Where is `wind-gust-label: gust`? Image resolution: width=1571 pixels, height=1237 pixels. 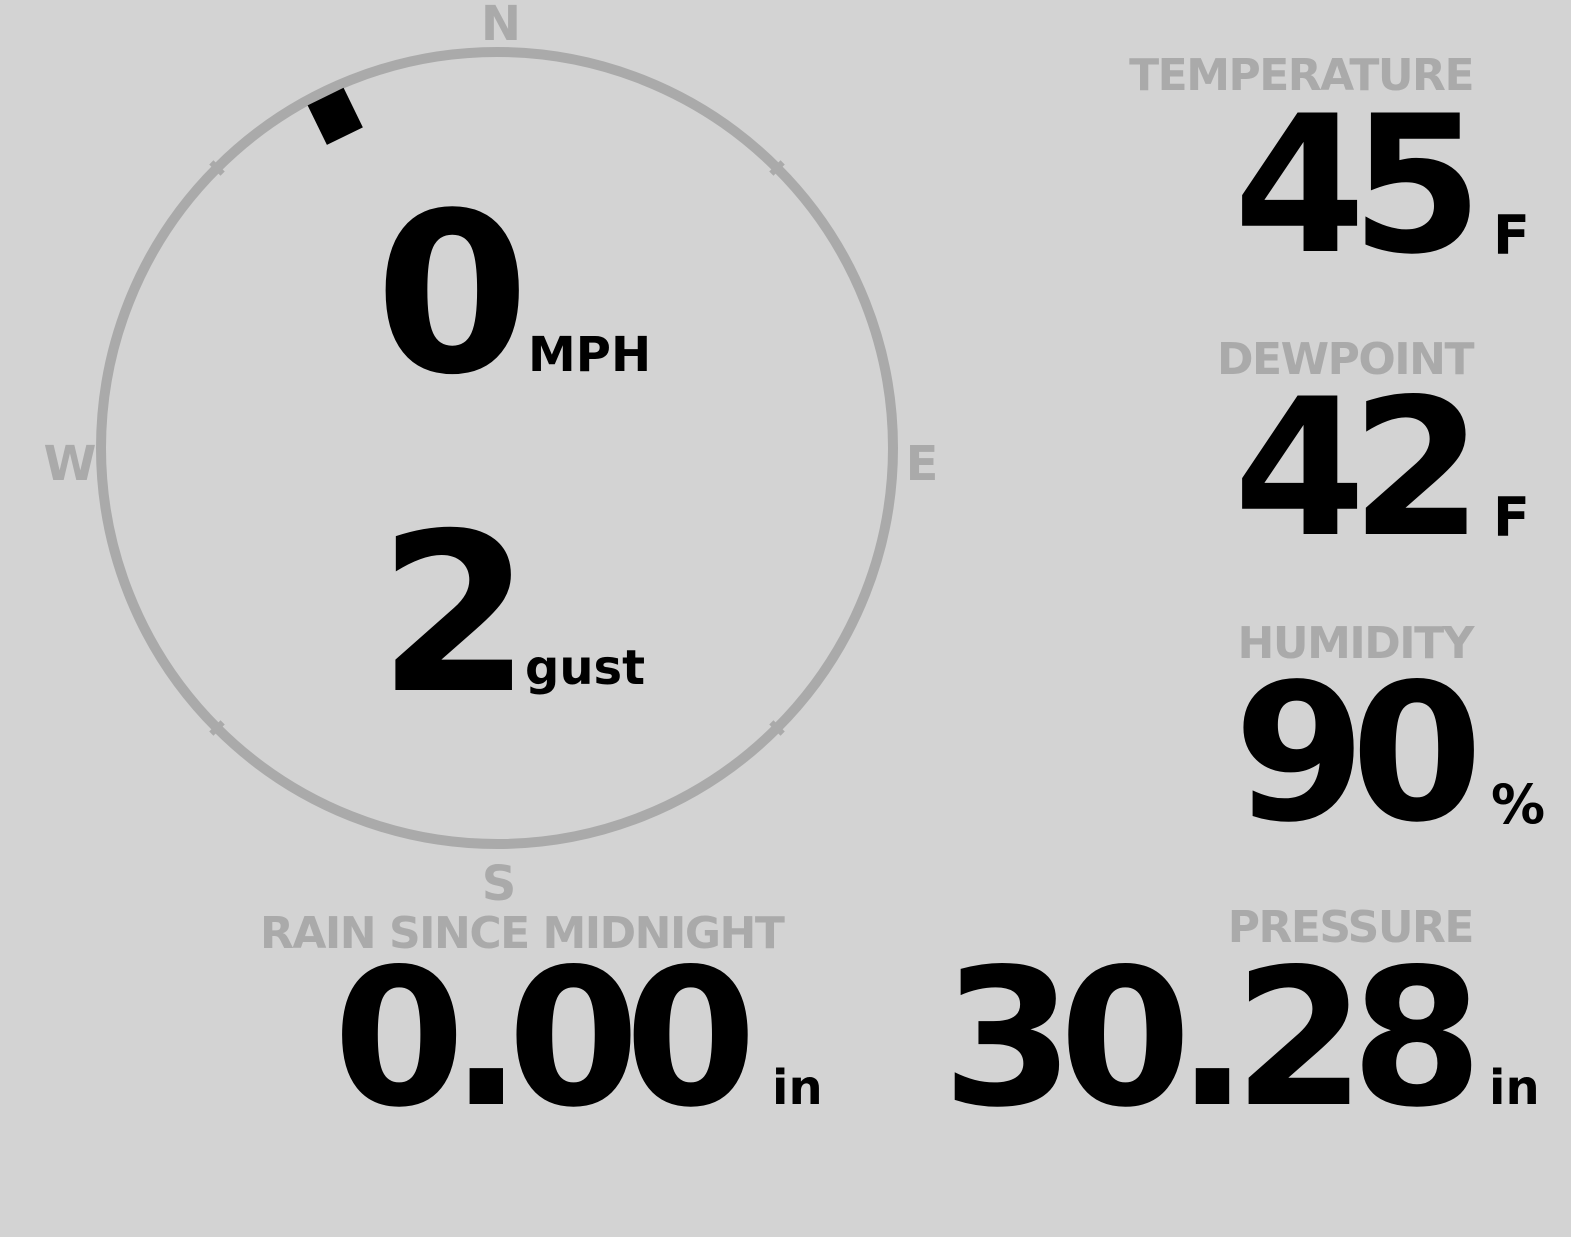
wind-gust-label: gust is located at coordinates (585, 668).